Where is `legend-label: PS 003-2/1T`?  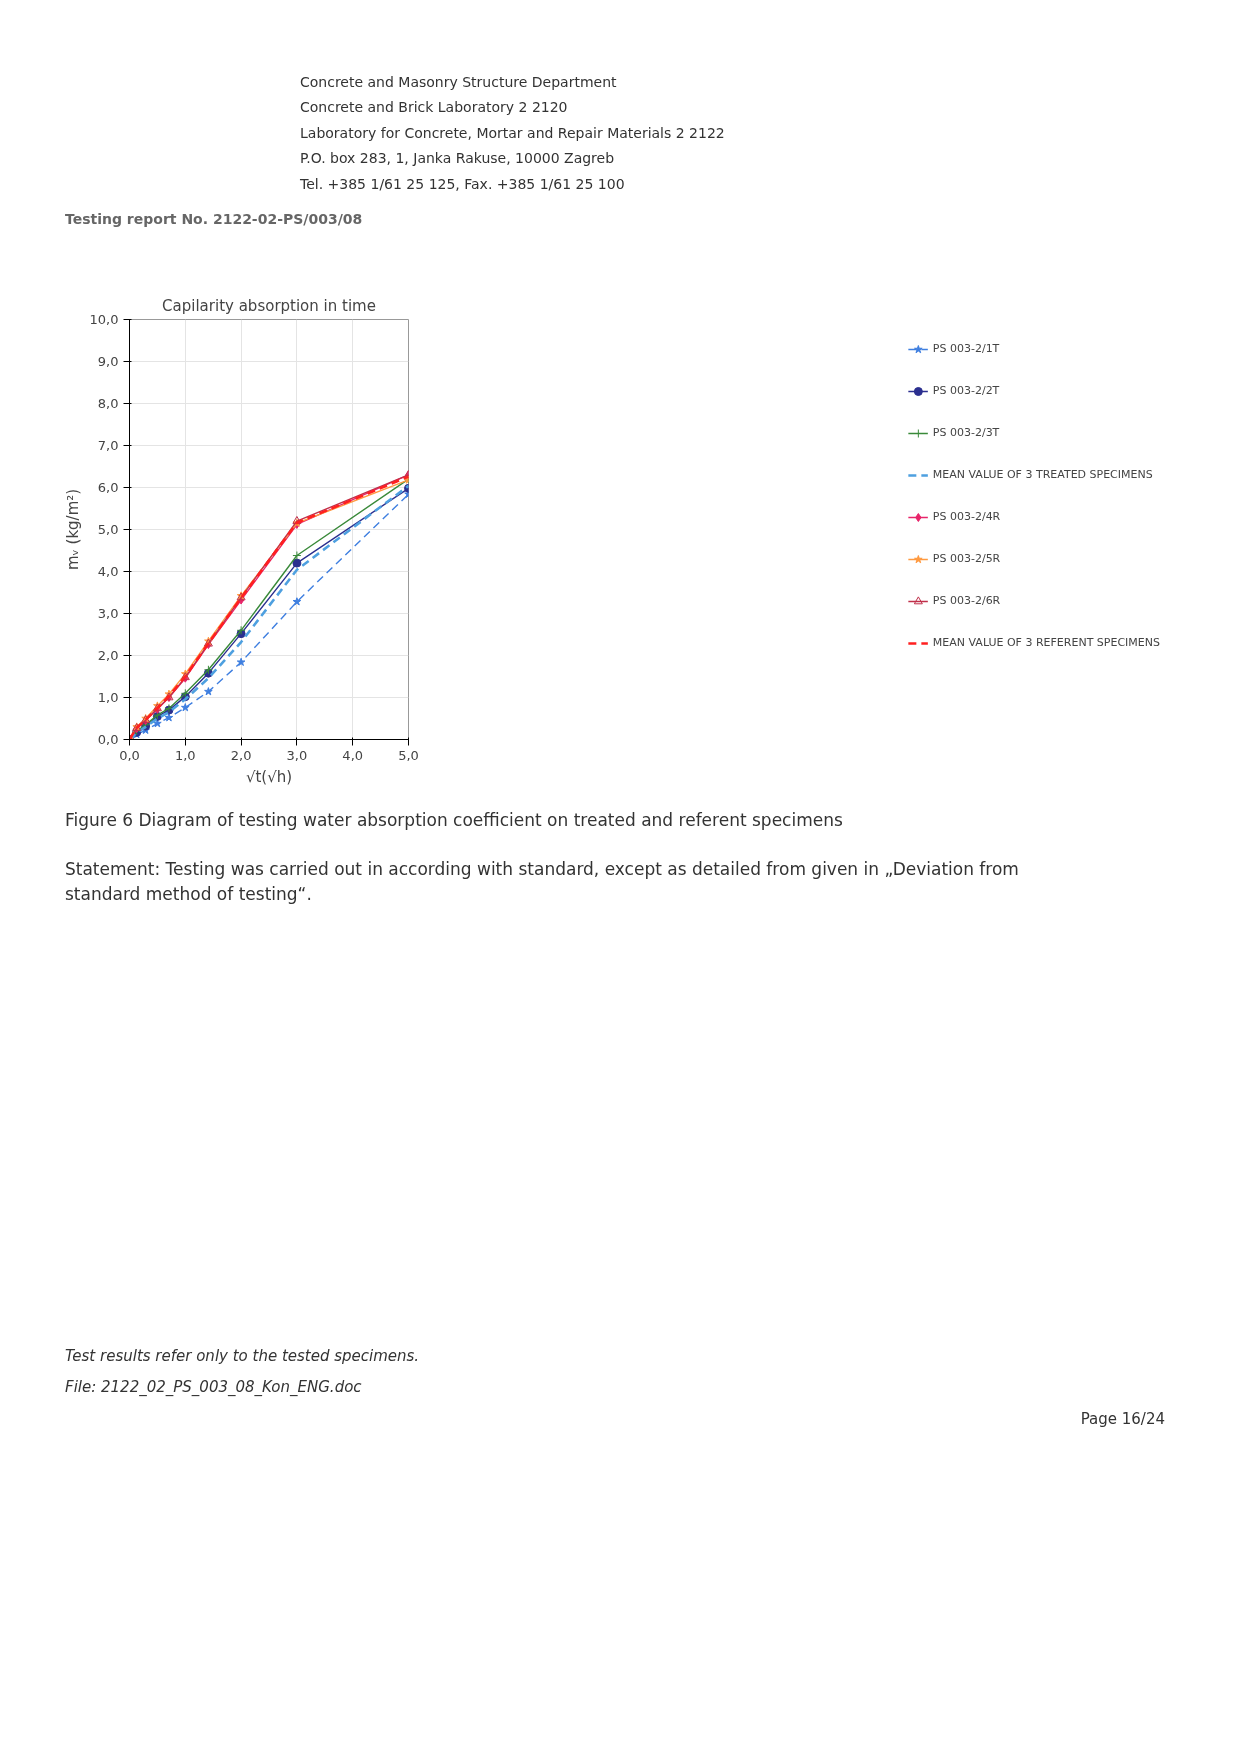 legend-label: PS 003-2/1T is located at coordinates (966, 349).